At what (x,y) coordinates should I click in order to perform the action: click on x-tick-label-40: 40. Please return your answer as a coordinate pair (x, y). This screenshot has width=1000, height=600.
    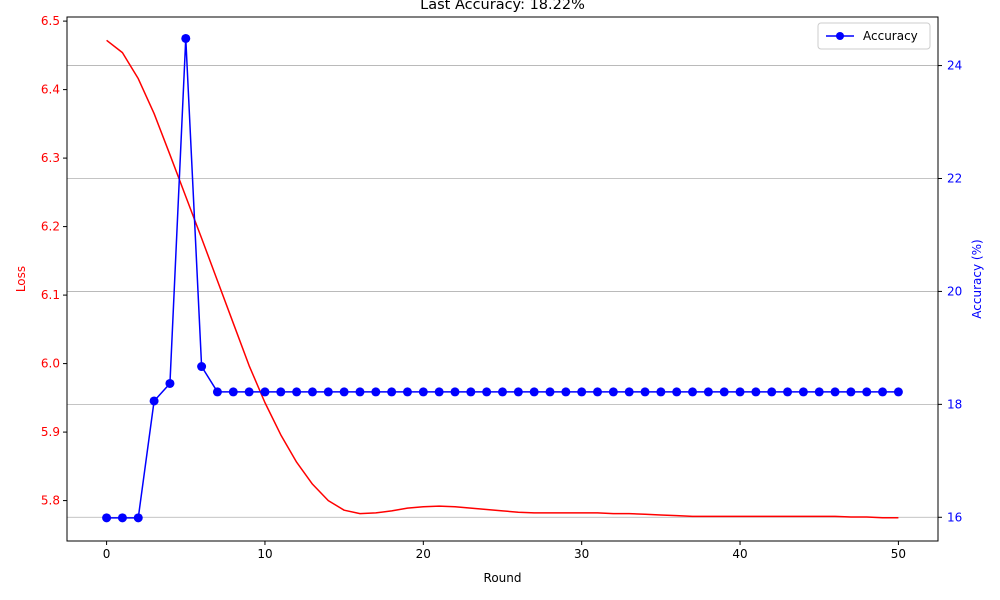
    Looking at the image, I should click on (739, 554).